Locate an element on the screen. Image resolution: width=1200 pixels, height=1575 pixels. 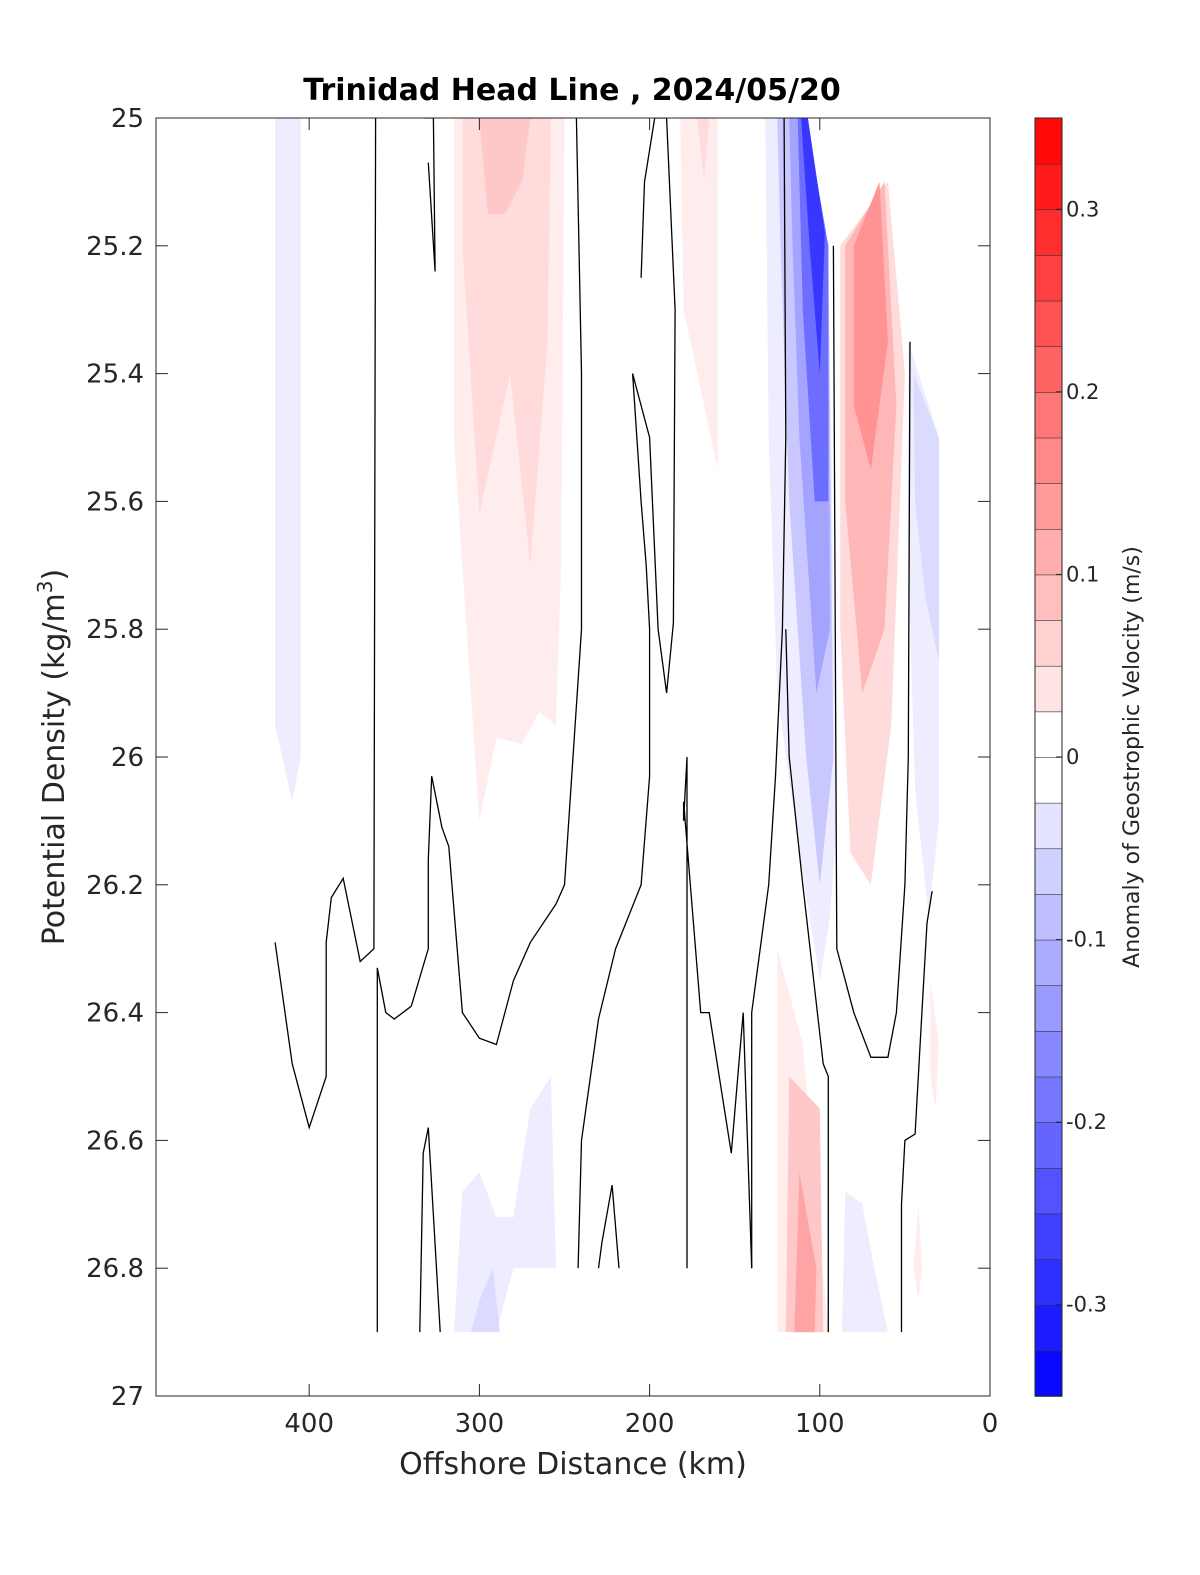
colorbar-tick-label-0: 0.3 is located at coordinates (1082, 209).